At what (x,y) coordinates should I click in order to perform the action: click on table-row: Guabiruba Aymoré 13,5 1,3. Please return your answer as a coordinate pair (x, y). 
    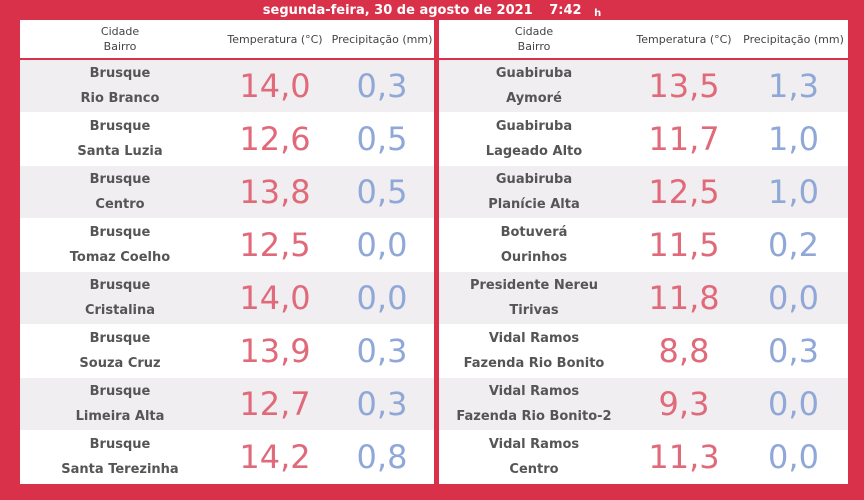
    Looking at the image, I should click on (643, 86).